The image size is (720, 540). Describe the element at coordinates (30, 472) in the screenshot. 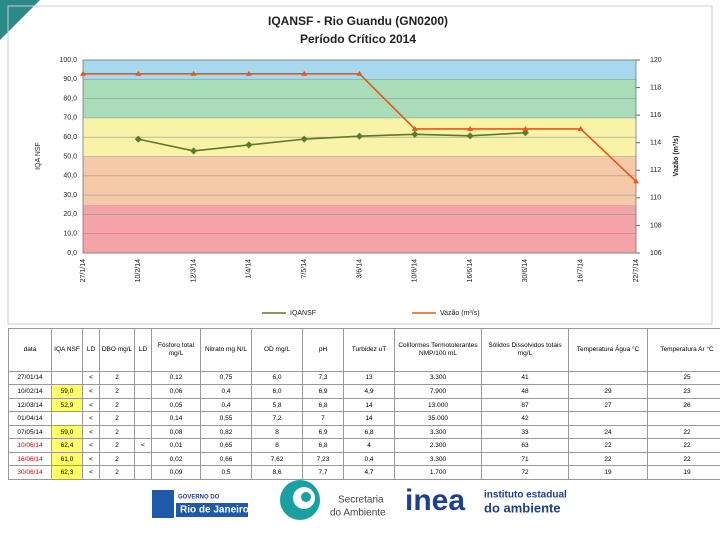

I see `table-cell: 30/06/14` at that location.